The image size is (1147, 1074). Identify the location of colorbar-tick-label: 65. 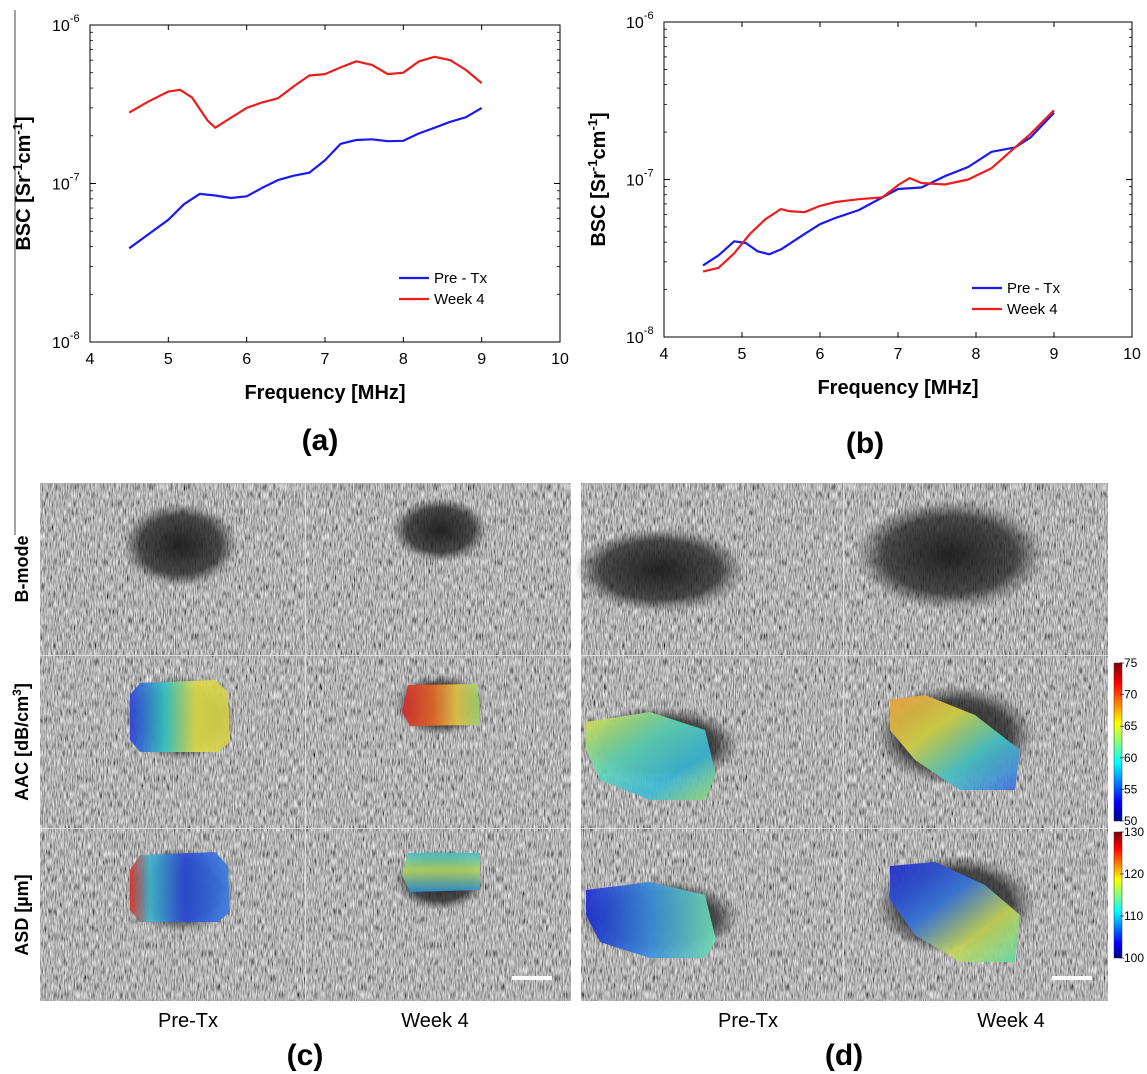
(1131, 726).